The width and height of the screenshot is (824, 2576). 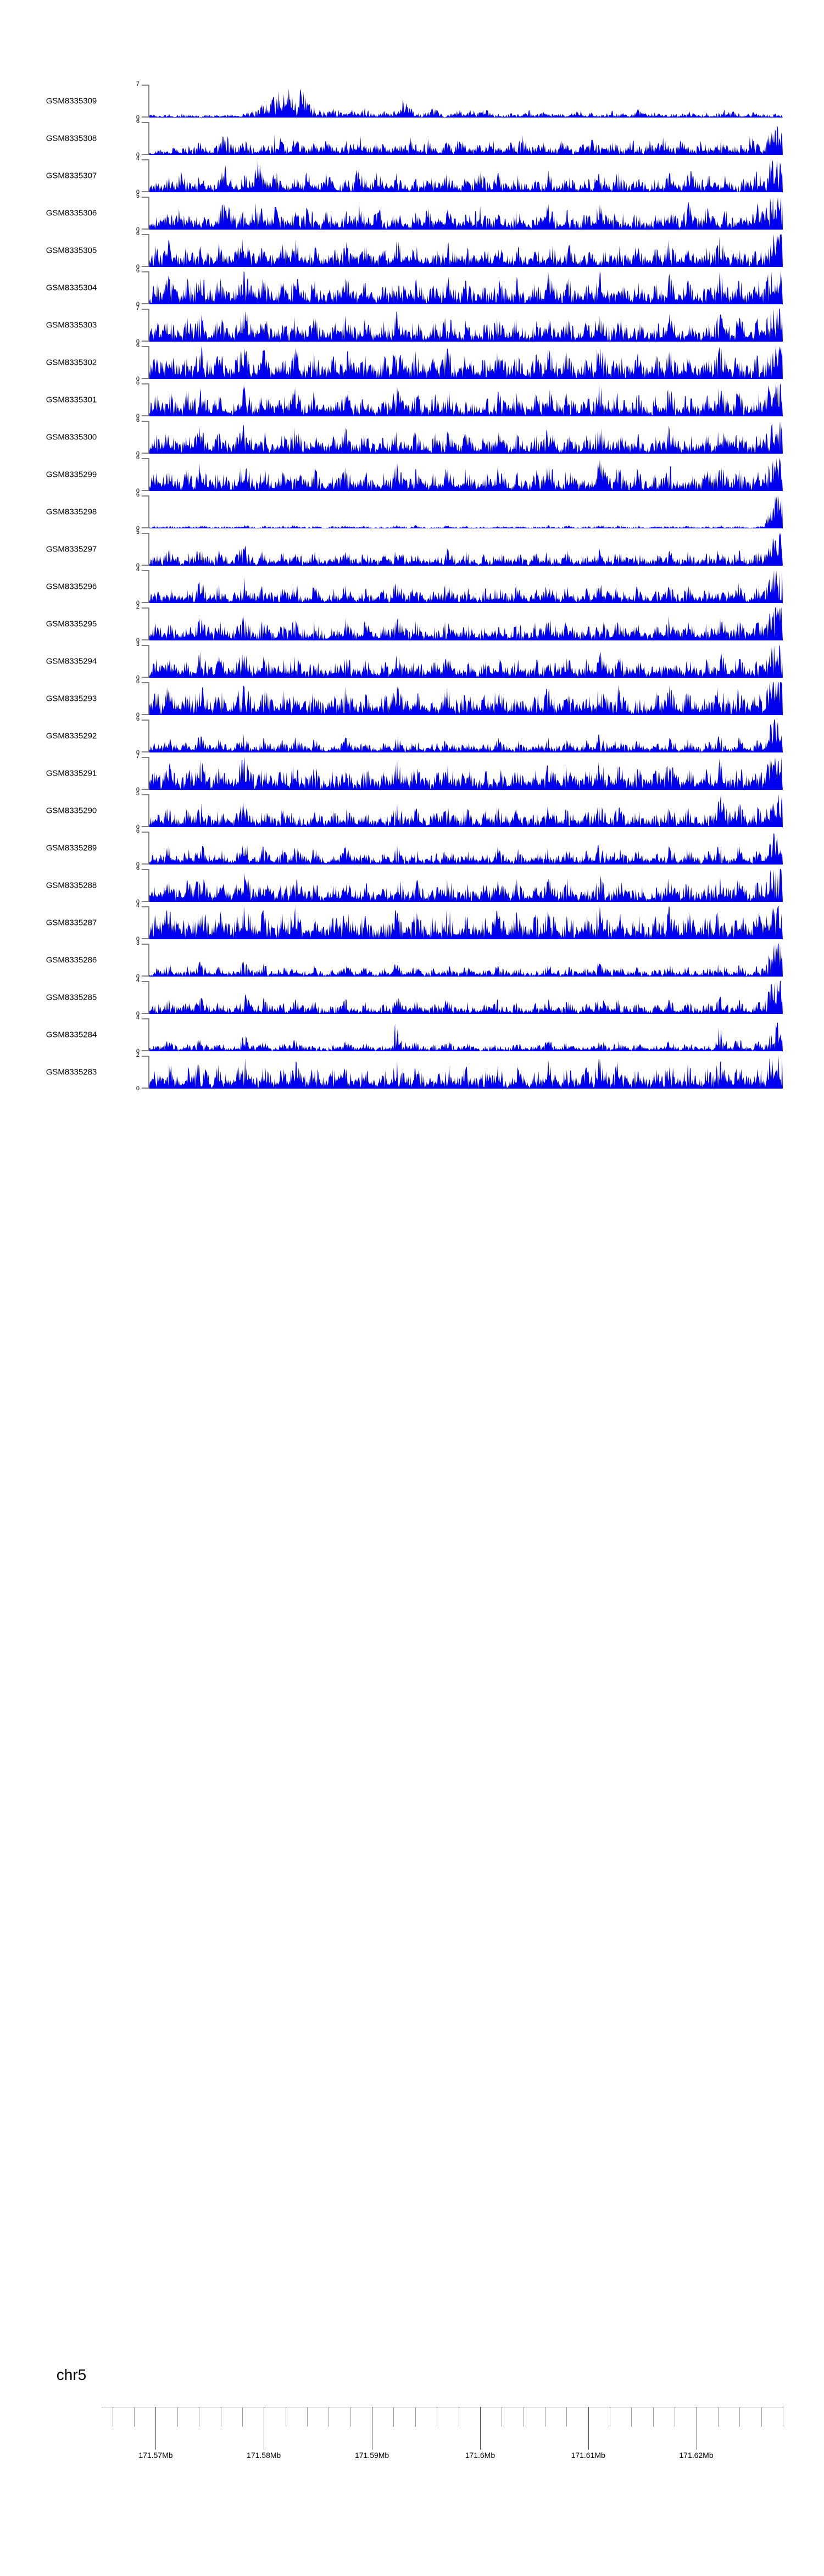 I want to click on track-label-gsm8335288: GSM8335288, so click(x=71, y=885).